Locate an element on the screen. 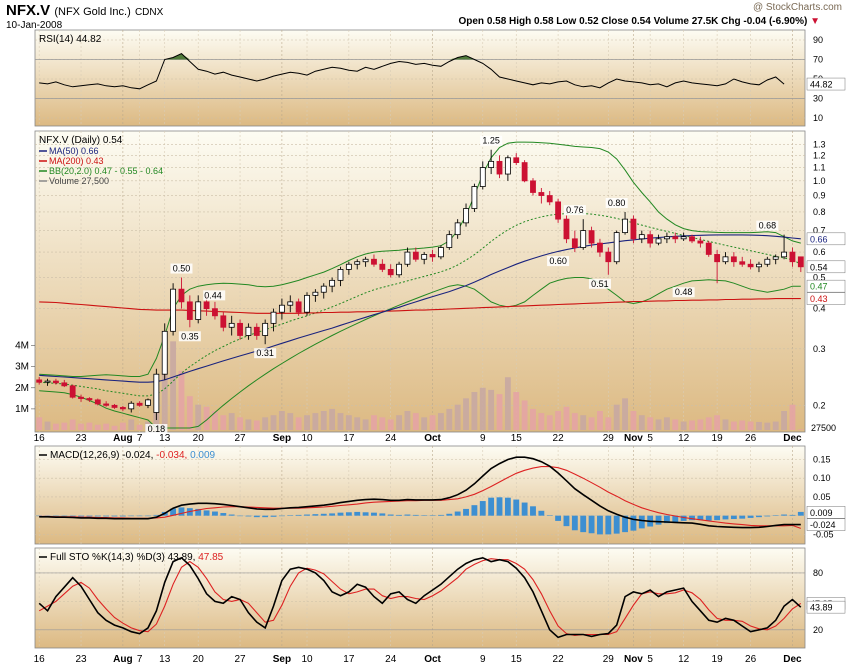  sto-label-d: 47.85 is located at coordinates (210, 557).